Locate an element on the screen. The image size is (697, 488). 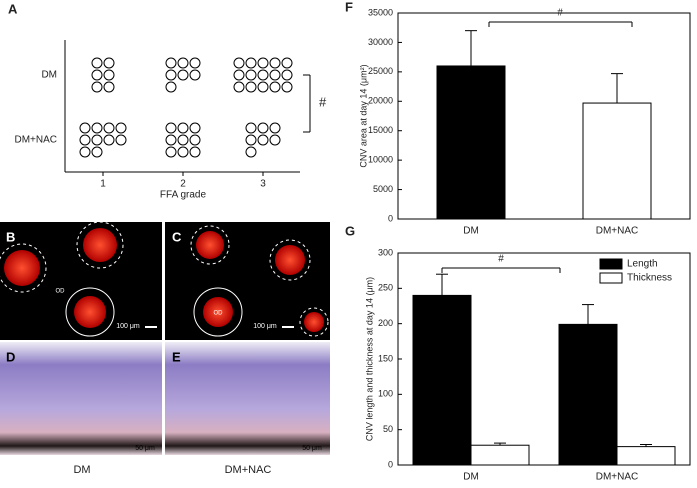
image-caption: DM is located at coordinates (81, 470).